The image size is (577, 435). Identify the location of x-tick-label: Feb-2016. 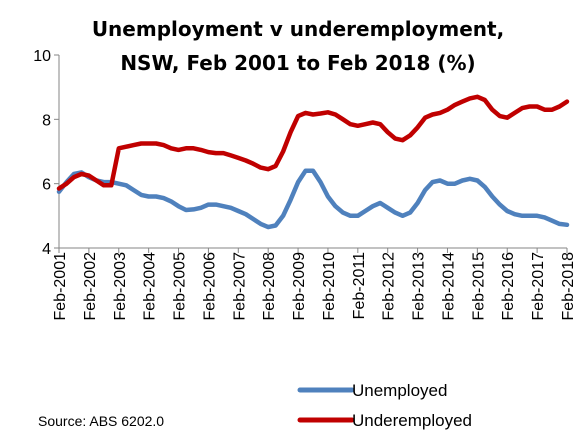
(508, 286).